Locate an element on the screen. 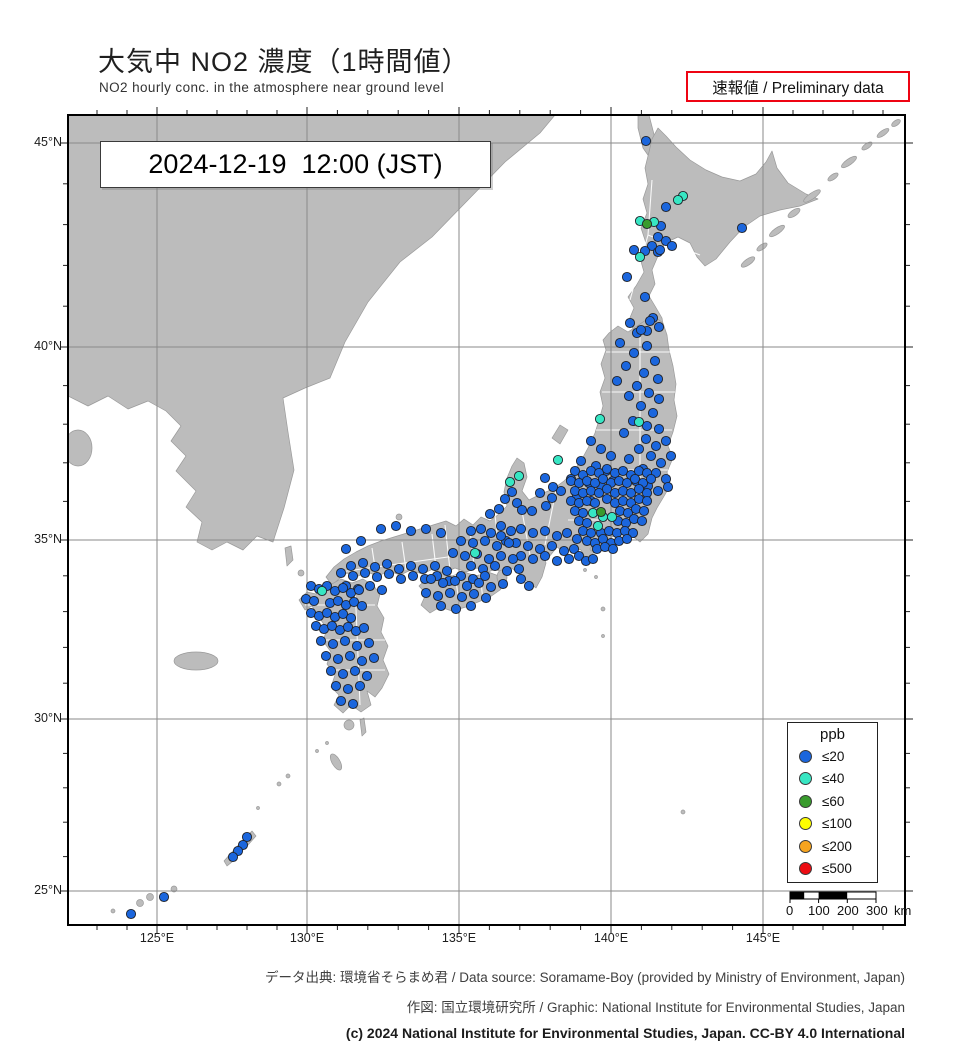  lat-label: 35°N is located at coordinates (48, 539).